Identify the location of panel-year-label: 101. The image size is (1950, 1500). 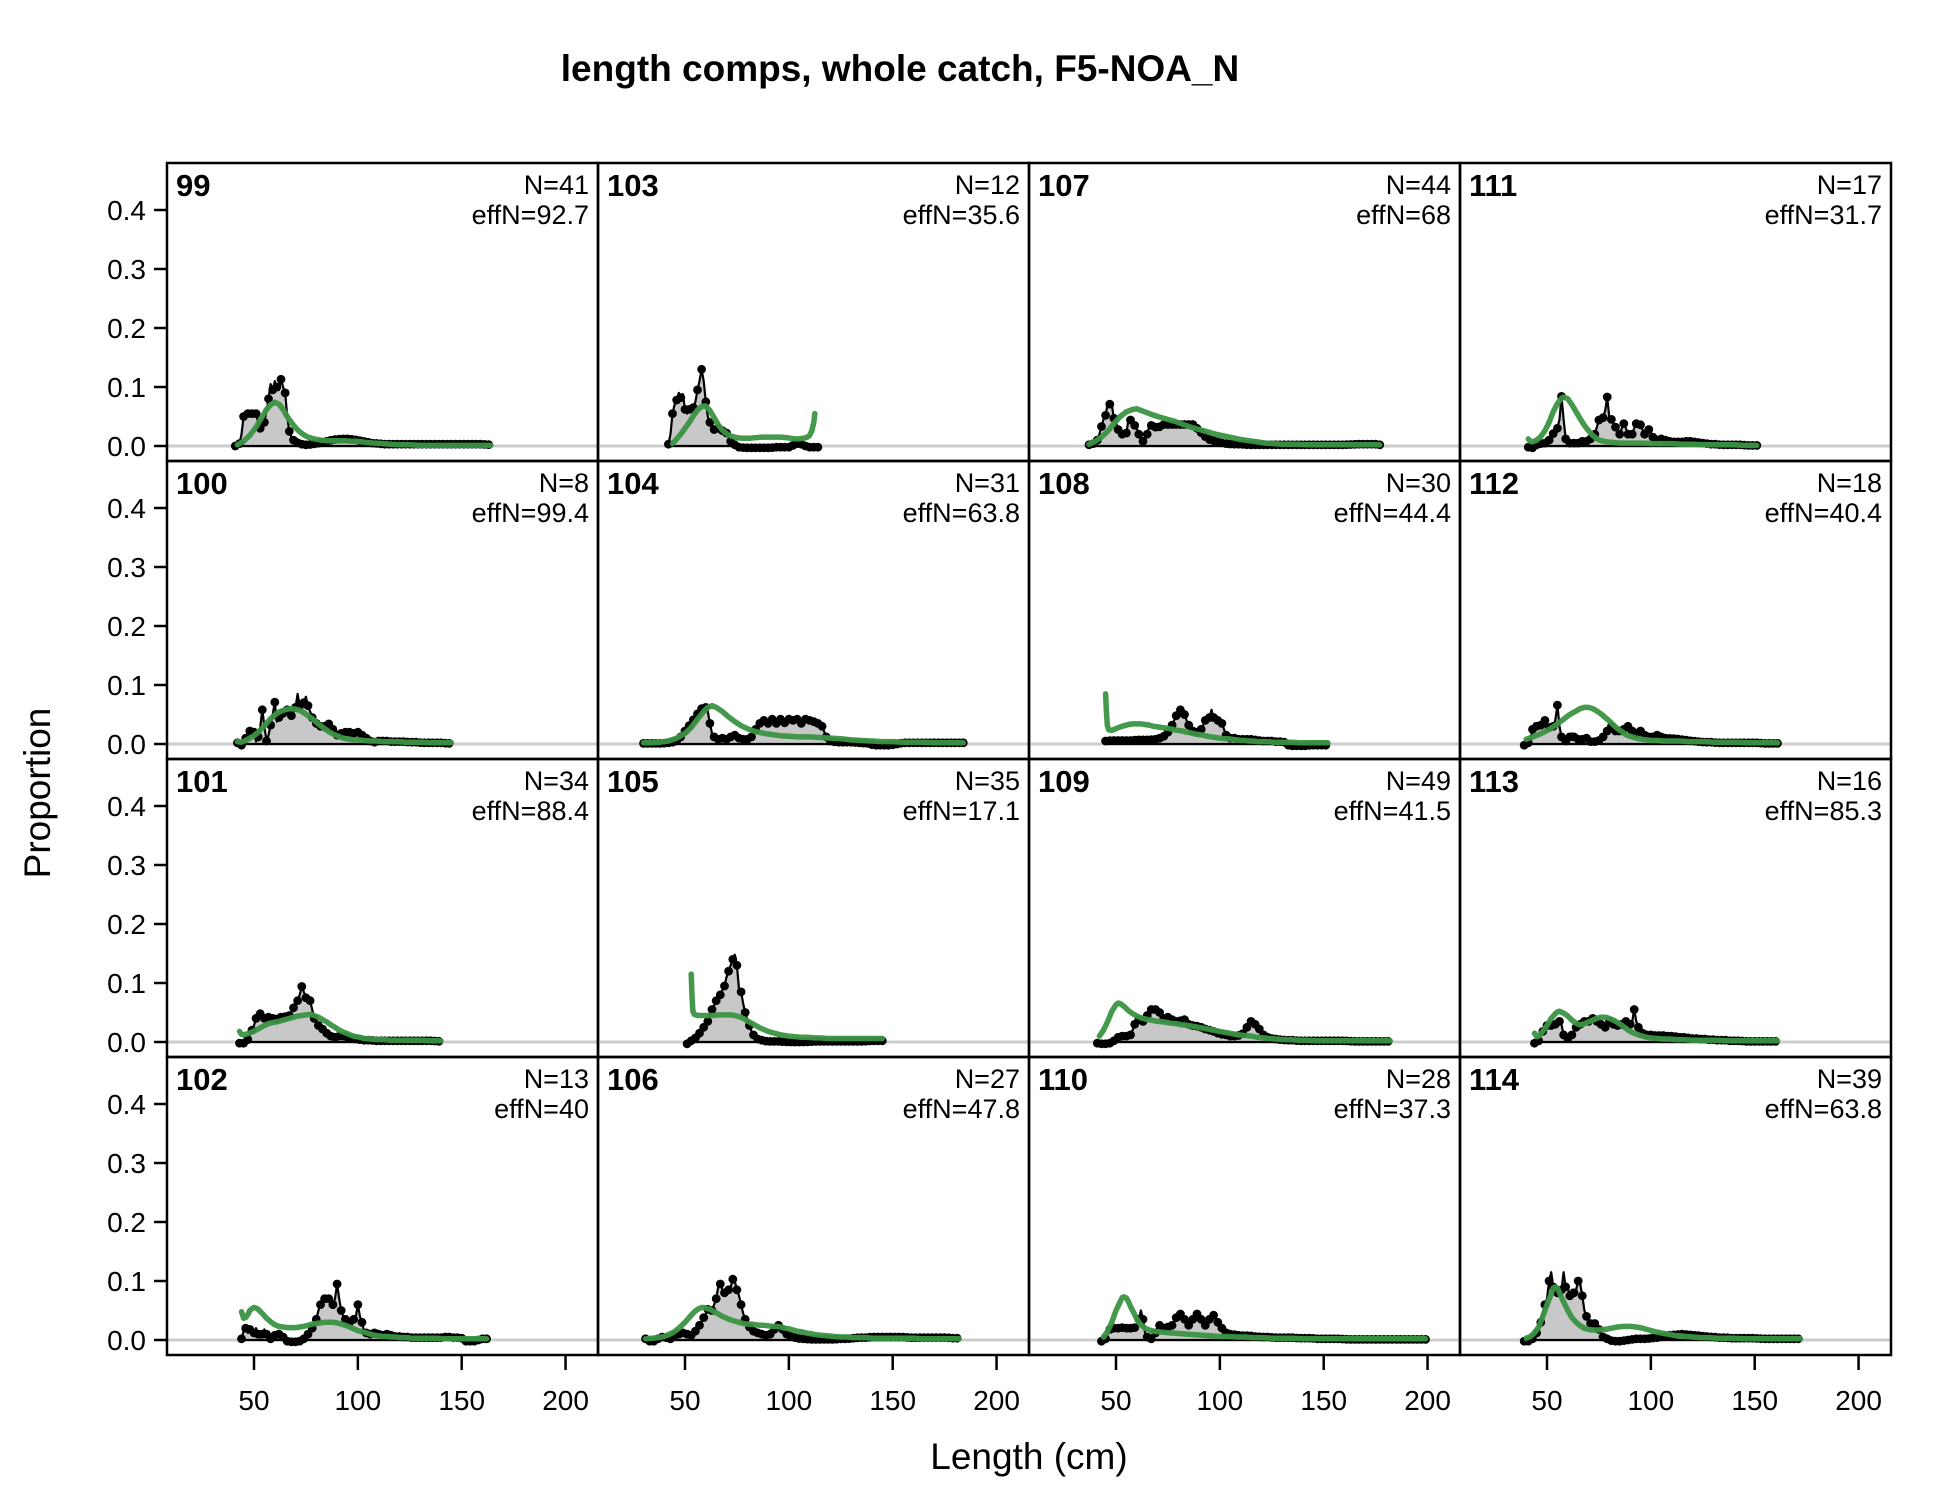
(202, 781).